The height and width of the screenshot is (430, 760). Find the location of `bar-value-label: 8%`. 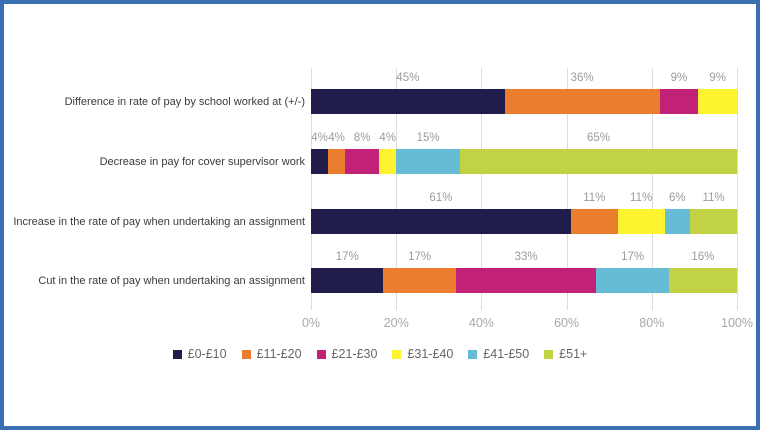

bar-value-label: 8% is located at coordinates (362, 138).